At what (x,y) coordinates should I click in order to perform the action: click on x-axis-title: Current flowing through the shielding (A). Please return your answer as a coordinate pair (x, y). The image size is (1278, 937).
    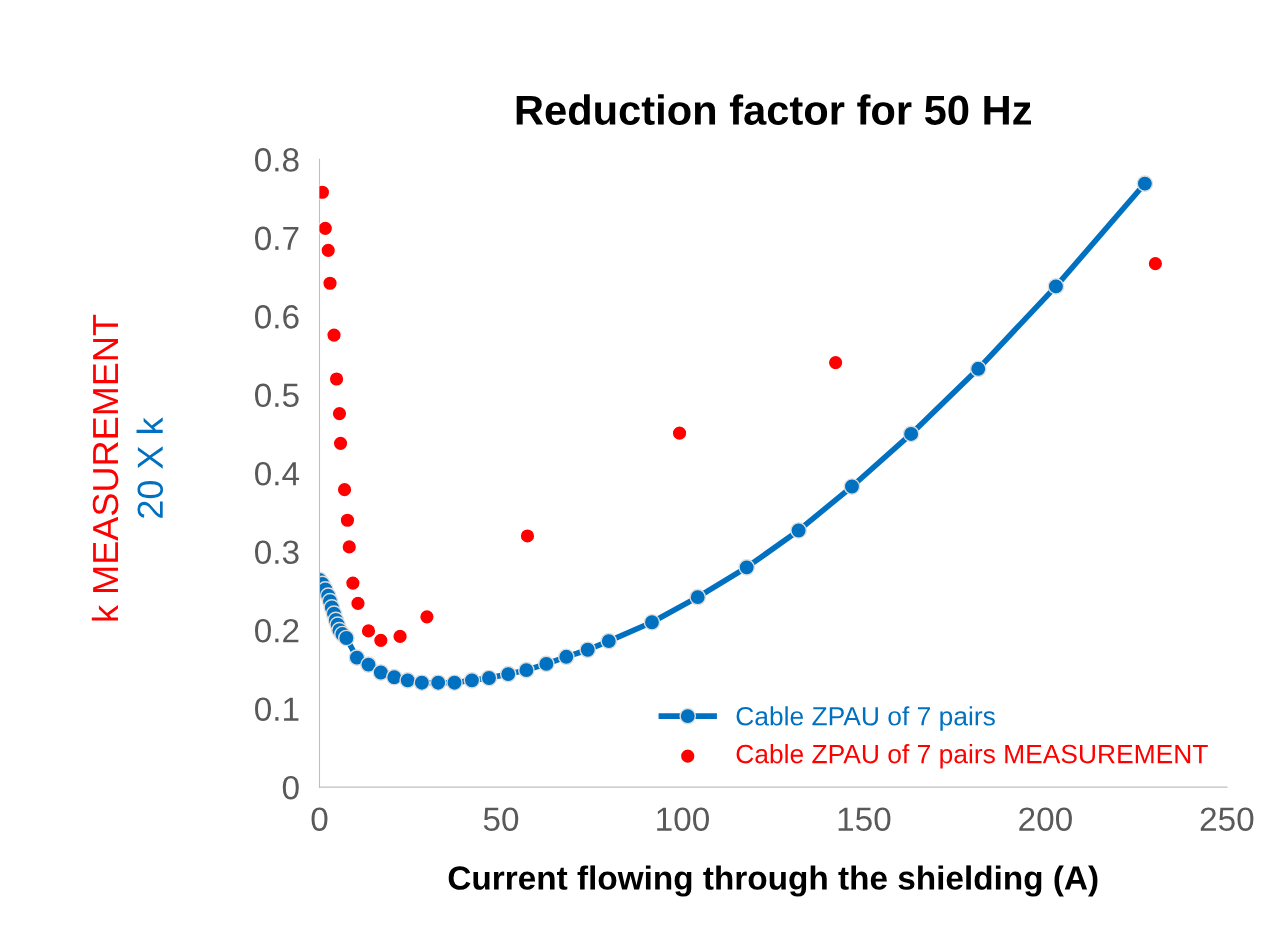
    Looking at the image, I should click on (773, 881).